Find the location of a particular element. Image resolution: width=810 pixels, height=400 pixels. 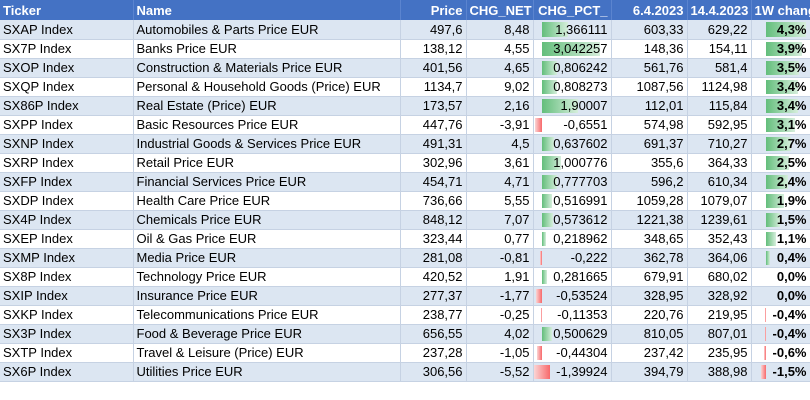

cell-chg-pct: -1,39924 is located at coordinates (572, 372).